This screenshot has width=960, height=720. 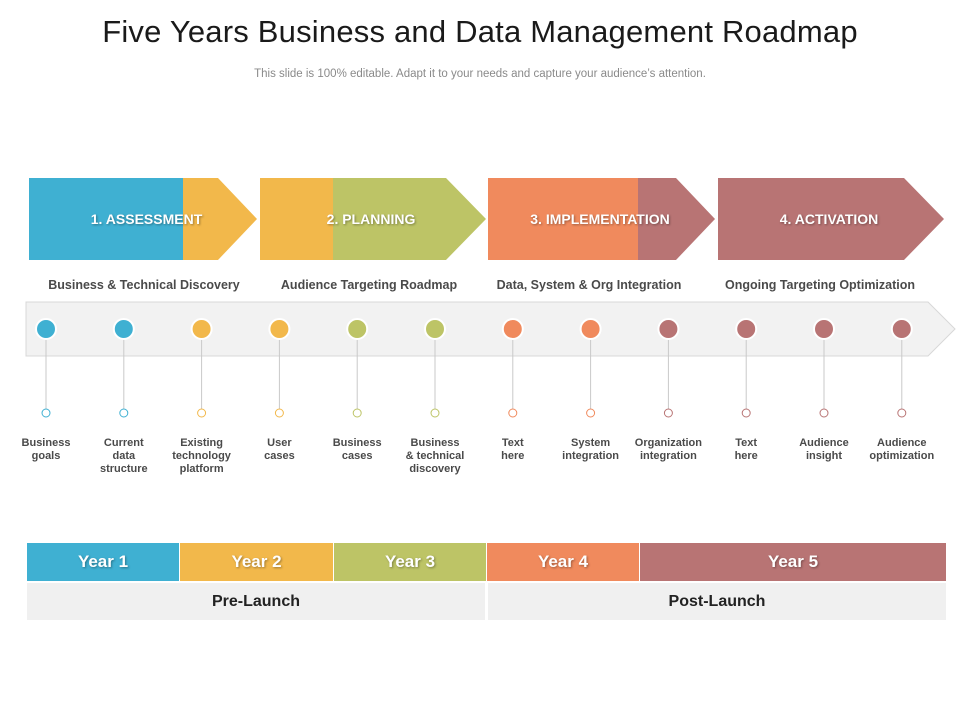 I want to click on year-2-cell: Year 2, so click(x=257, y=562).